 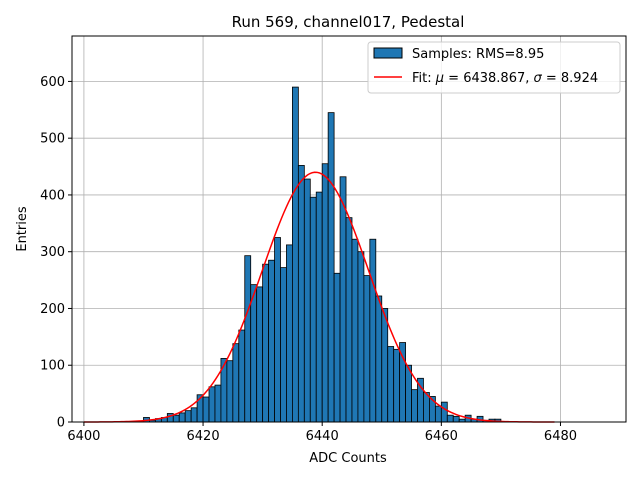 What do you see at coordinates (441, 436) in the screenshot?
I see `x-tick-label: 6460` at bounding box center [441, 436].